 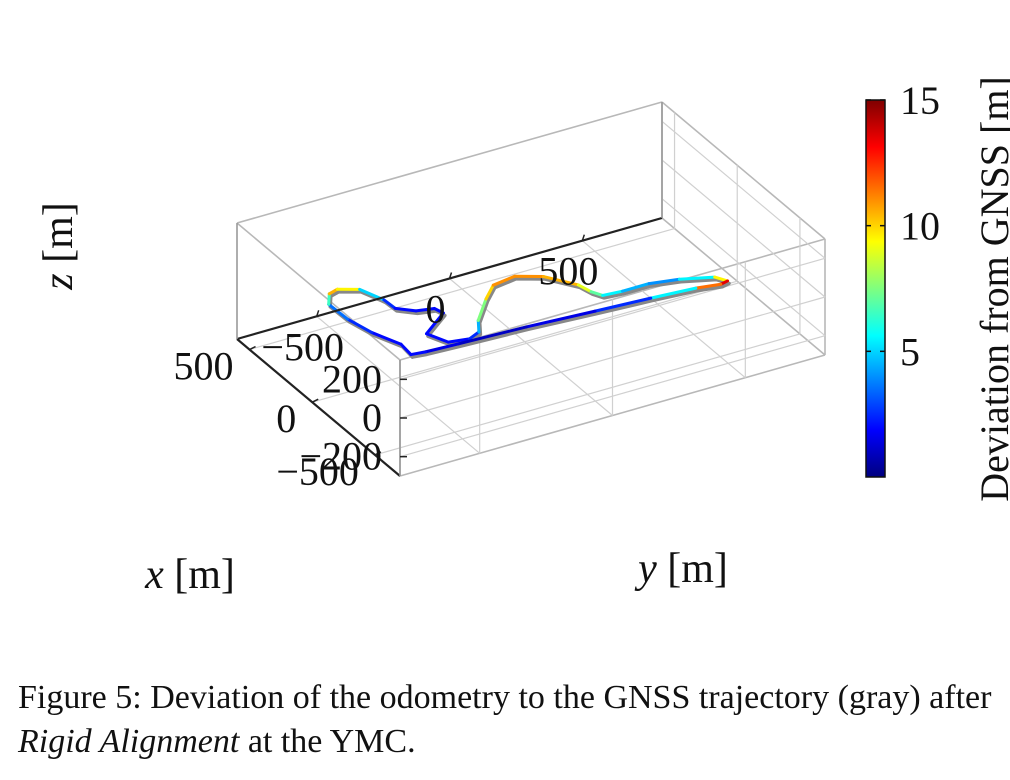 I want to click on x-axis-label: x [m], so click(x=189, y=575).